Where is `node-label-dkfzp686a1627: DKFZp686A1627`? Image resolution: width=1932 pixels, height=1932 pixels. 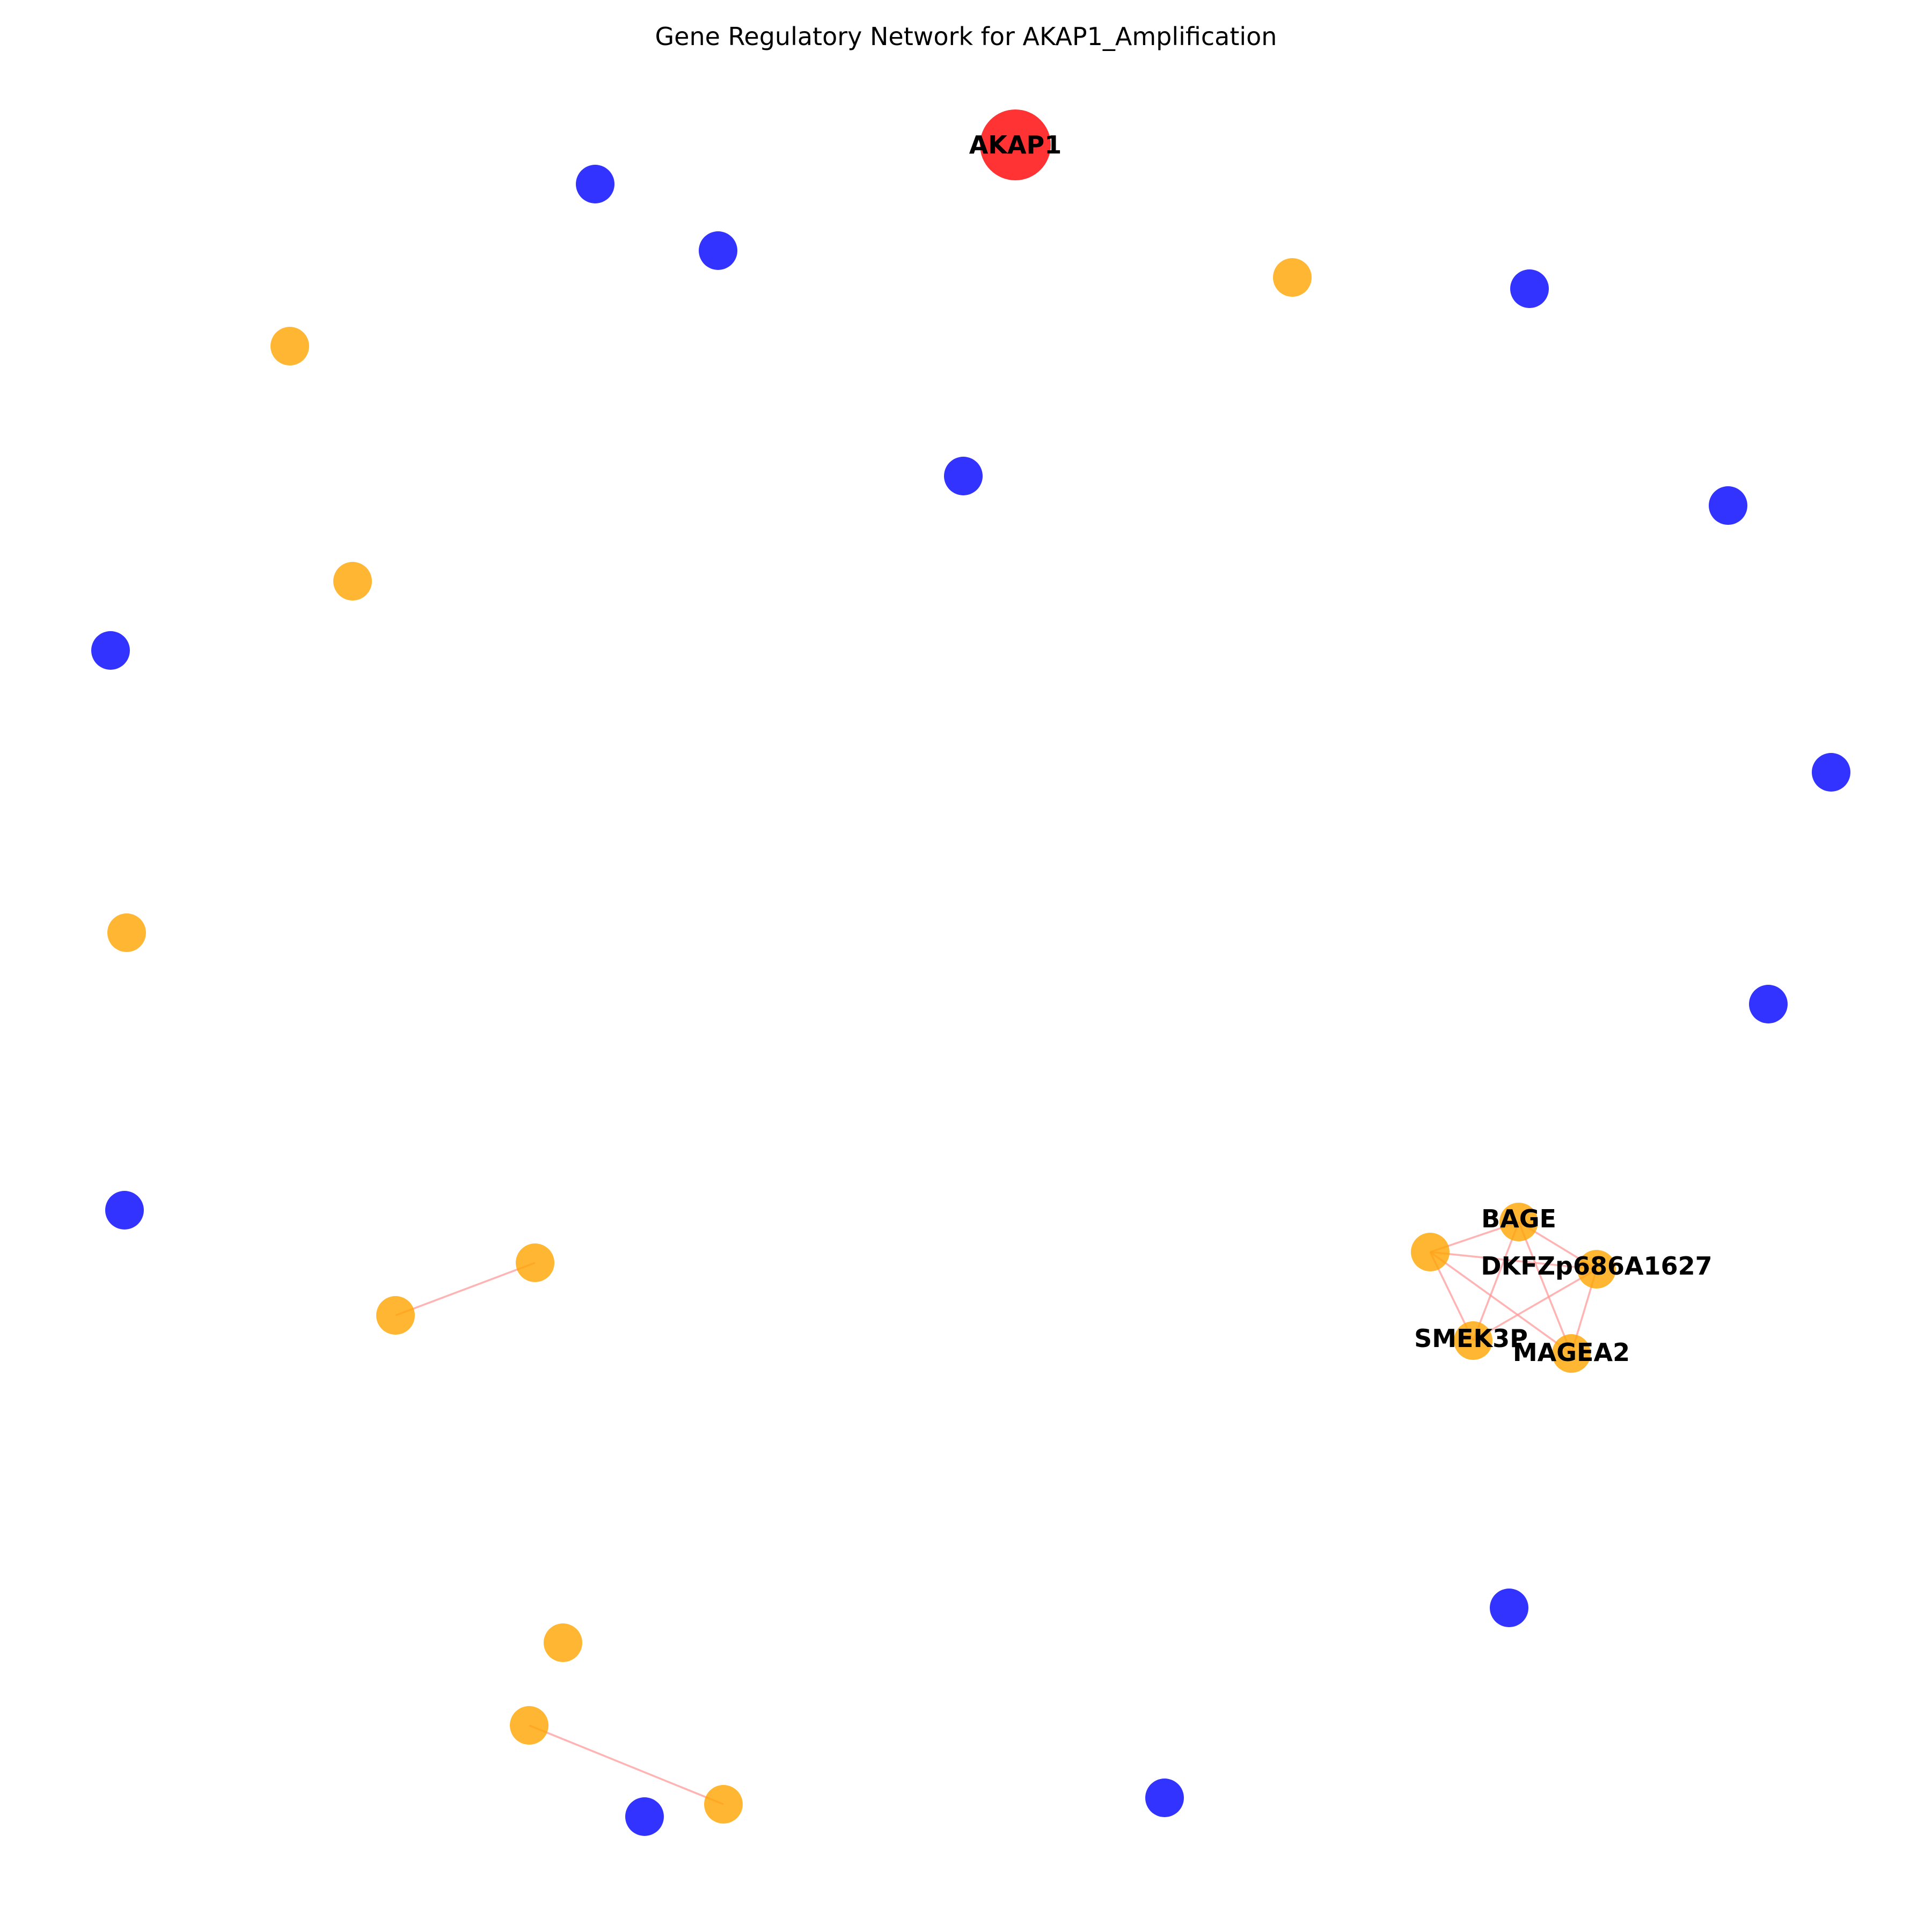 node-label-dkfzp686a1627: DKFZp686A1627 is located at coordinates (1596, 1266).